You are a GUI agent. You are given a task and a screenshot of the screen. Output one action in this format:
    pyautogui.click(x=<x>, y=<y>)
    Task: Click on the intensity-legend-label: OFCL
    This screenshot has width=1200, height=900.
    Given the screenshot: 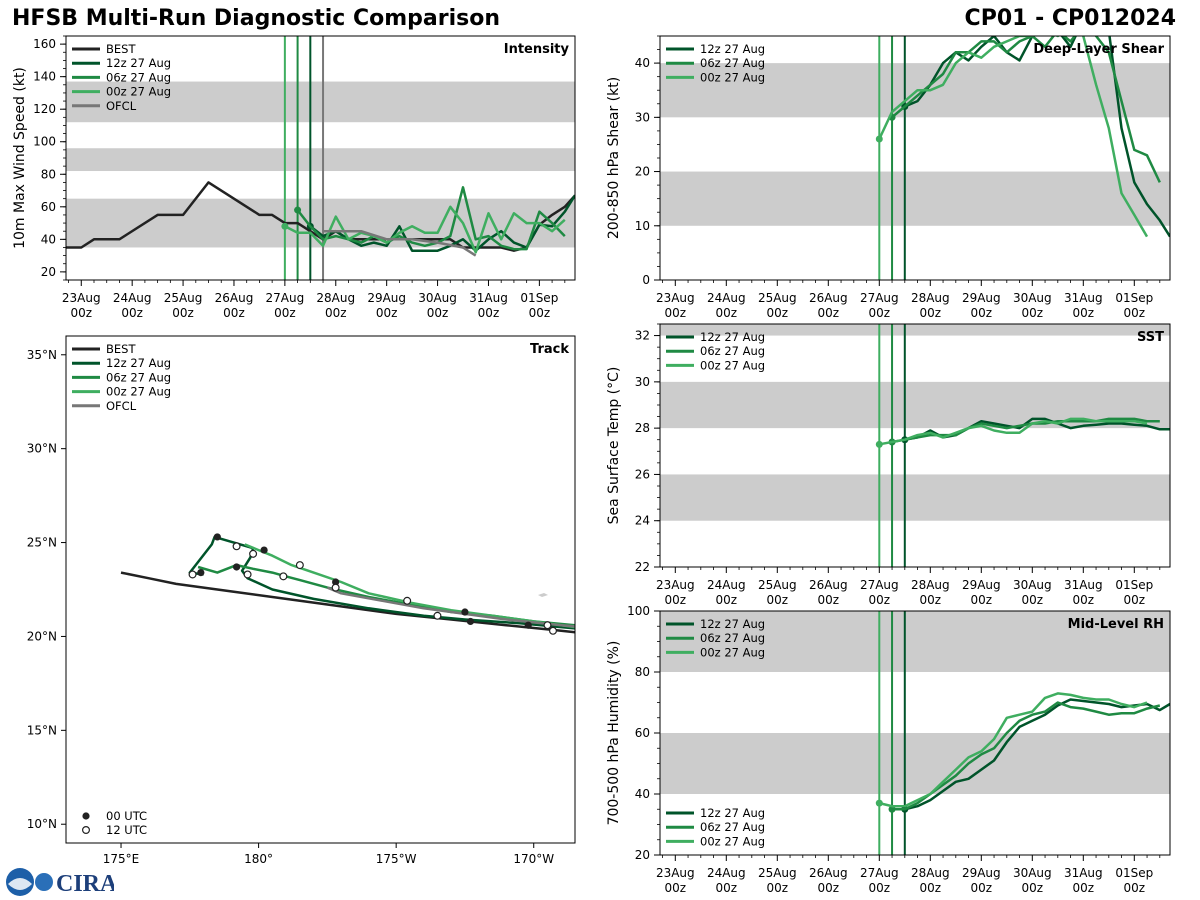 What is the action you would take?
    pyautogui.click(x=121, y=106)
    